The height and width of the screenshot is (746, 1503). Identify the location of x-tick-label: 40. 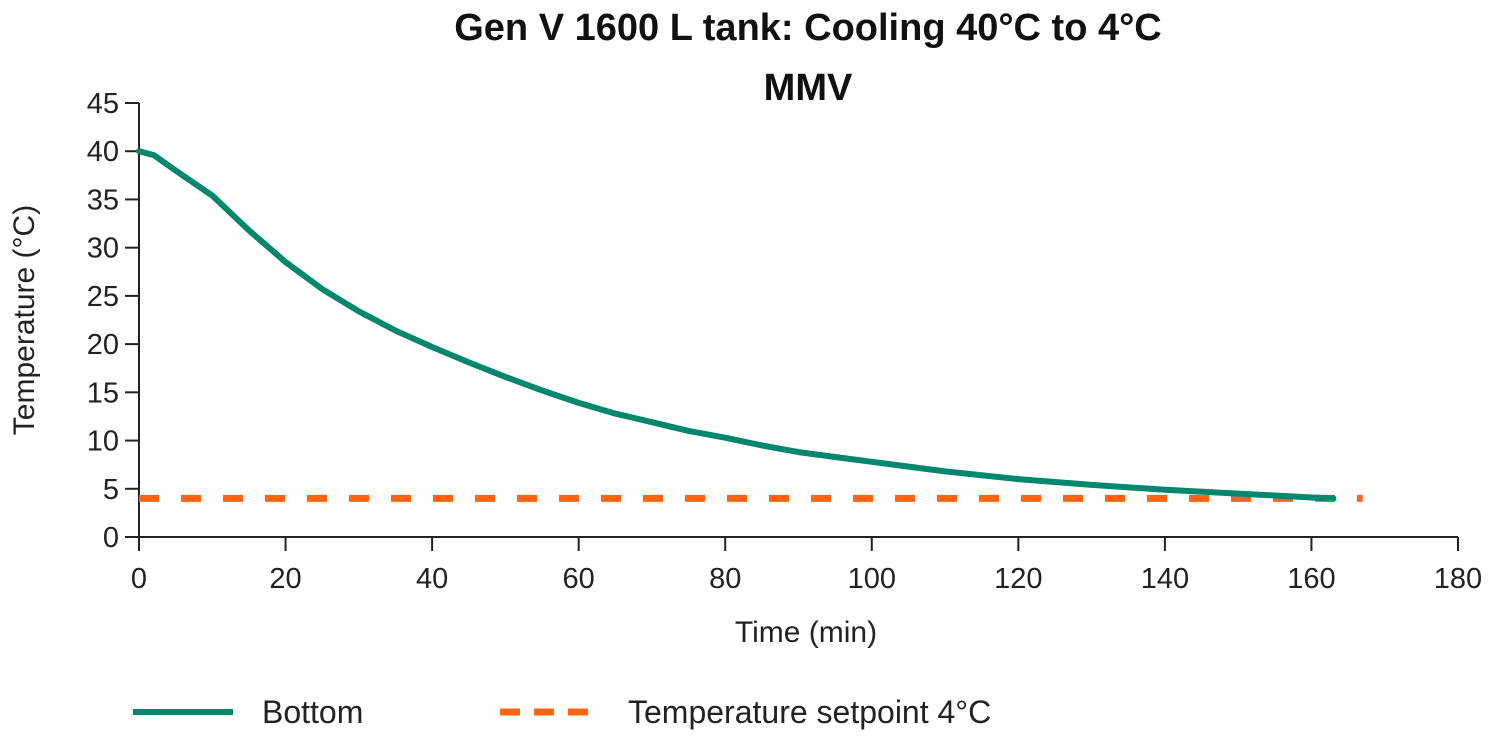
(432, 579).